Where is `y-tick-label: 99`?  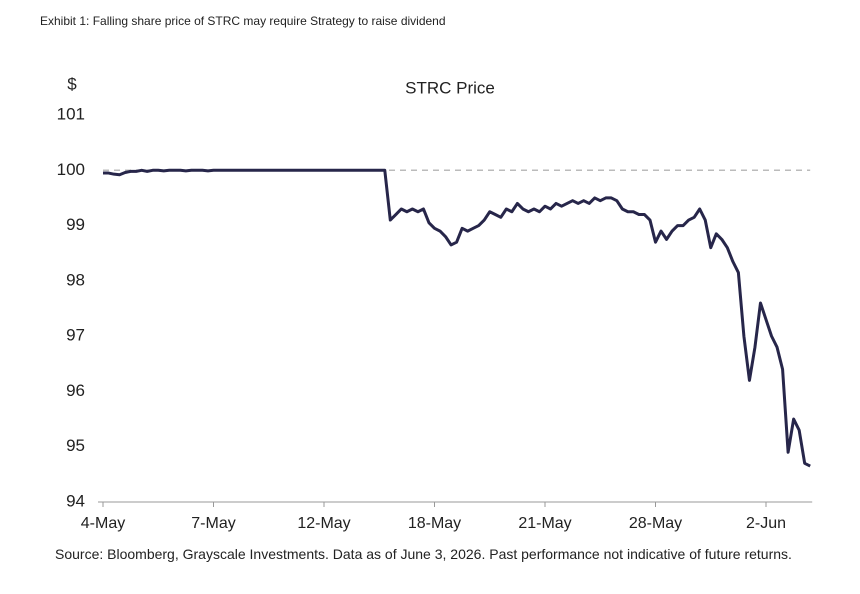
y-tick-label: 99 is located at coordinates (75, 224).